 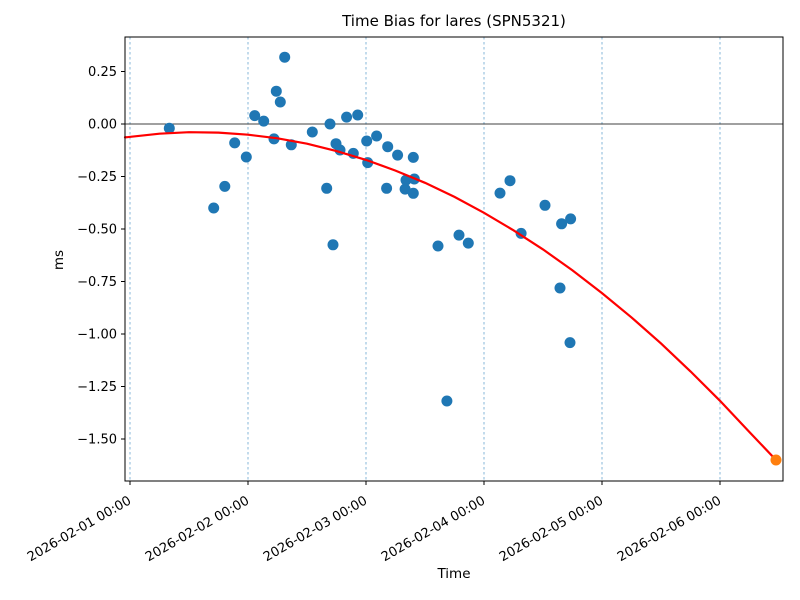 I want to click on y-tick-label: −0.25, so click(x=97, y=177).